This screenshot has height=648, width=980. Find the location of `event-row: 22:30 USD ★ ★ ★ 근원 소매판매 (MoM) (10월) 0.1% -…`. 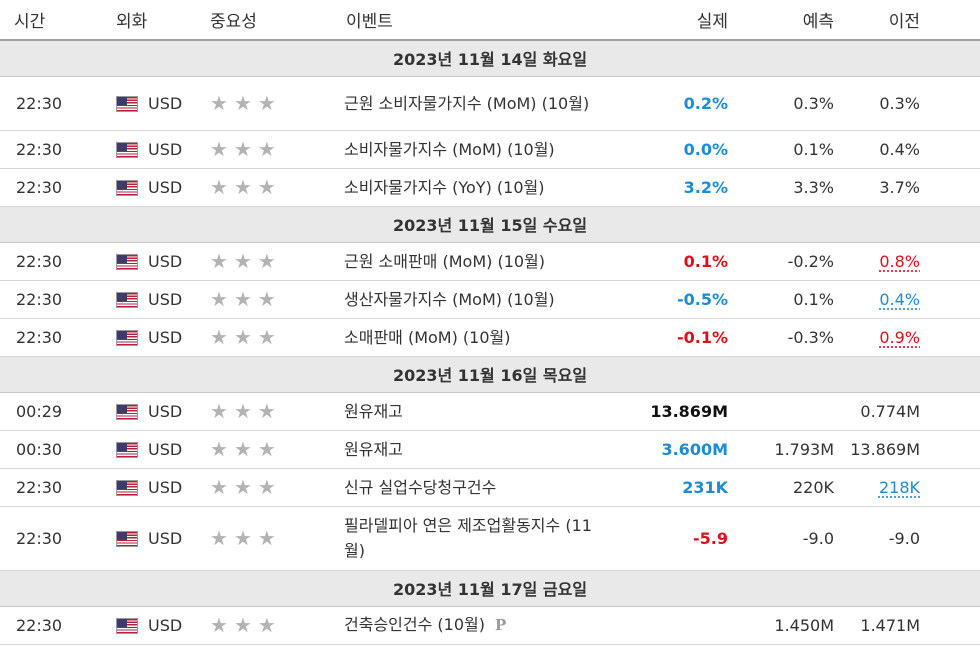

event-row: 22:30 USD ★ ★ ★ 근원 소매판매 (MoM) (10월) 0.1% -… is located at coordinates (490, 261).